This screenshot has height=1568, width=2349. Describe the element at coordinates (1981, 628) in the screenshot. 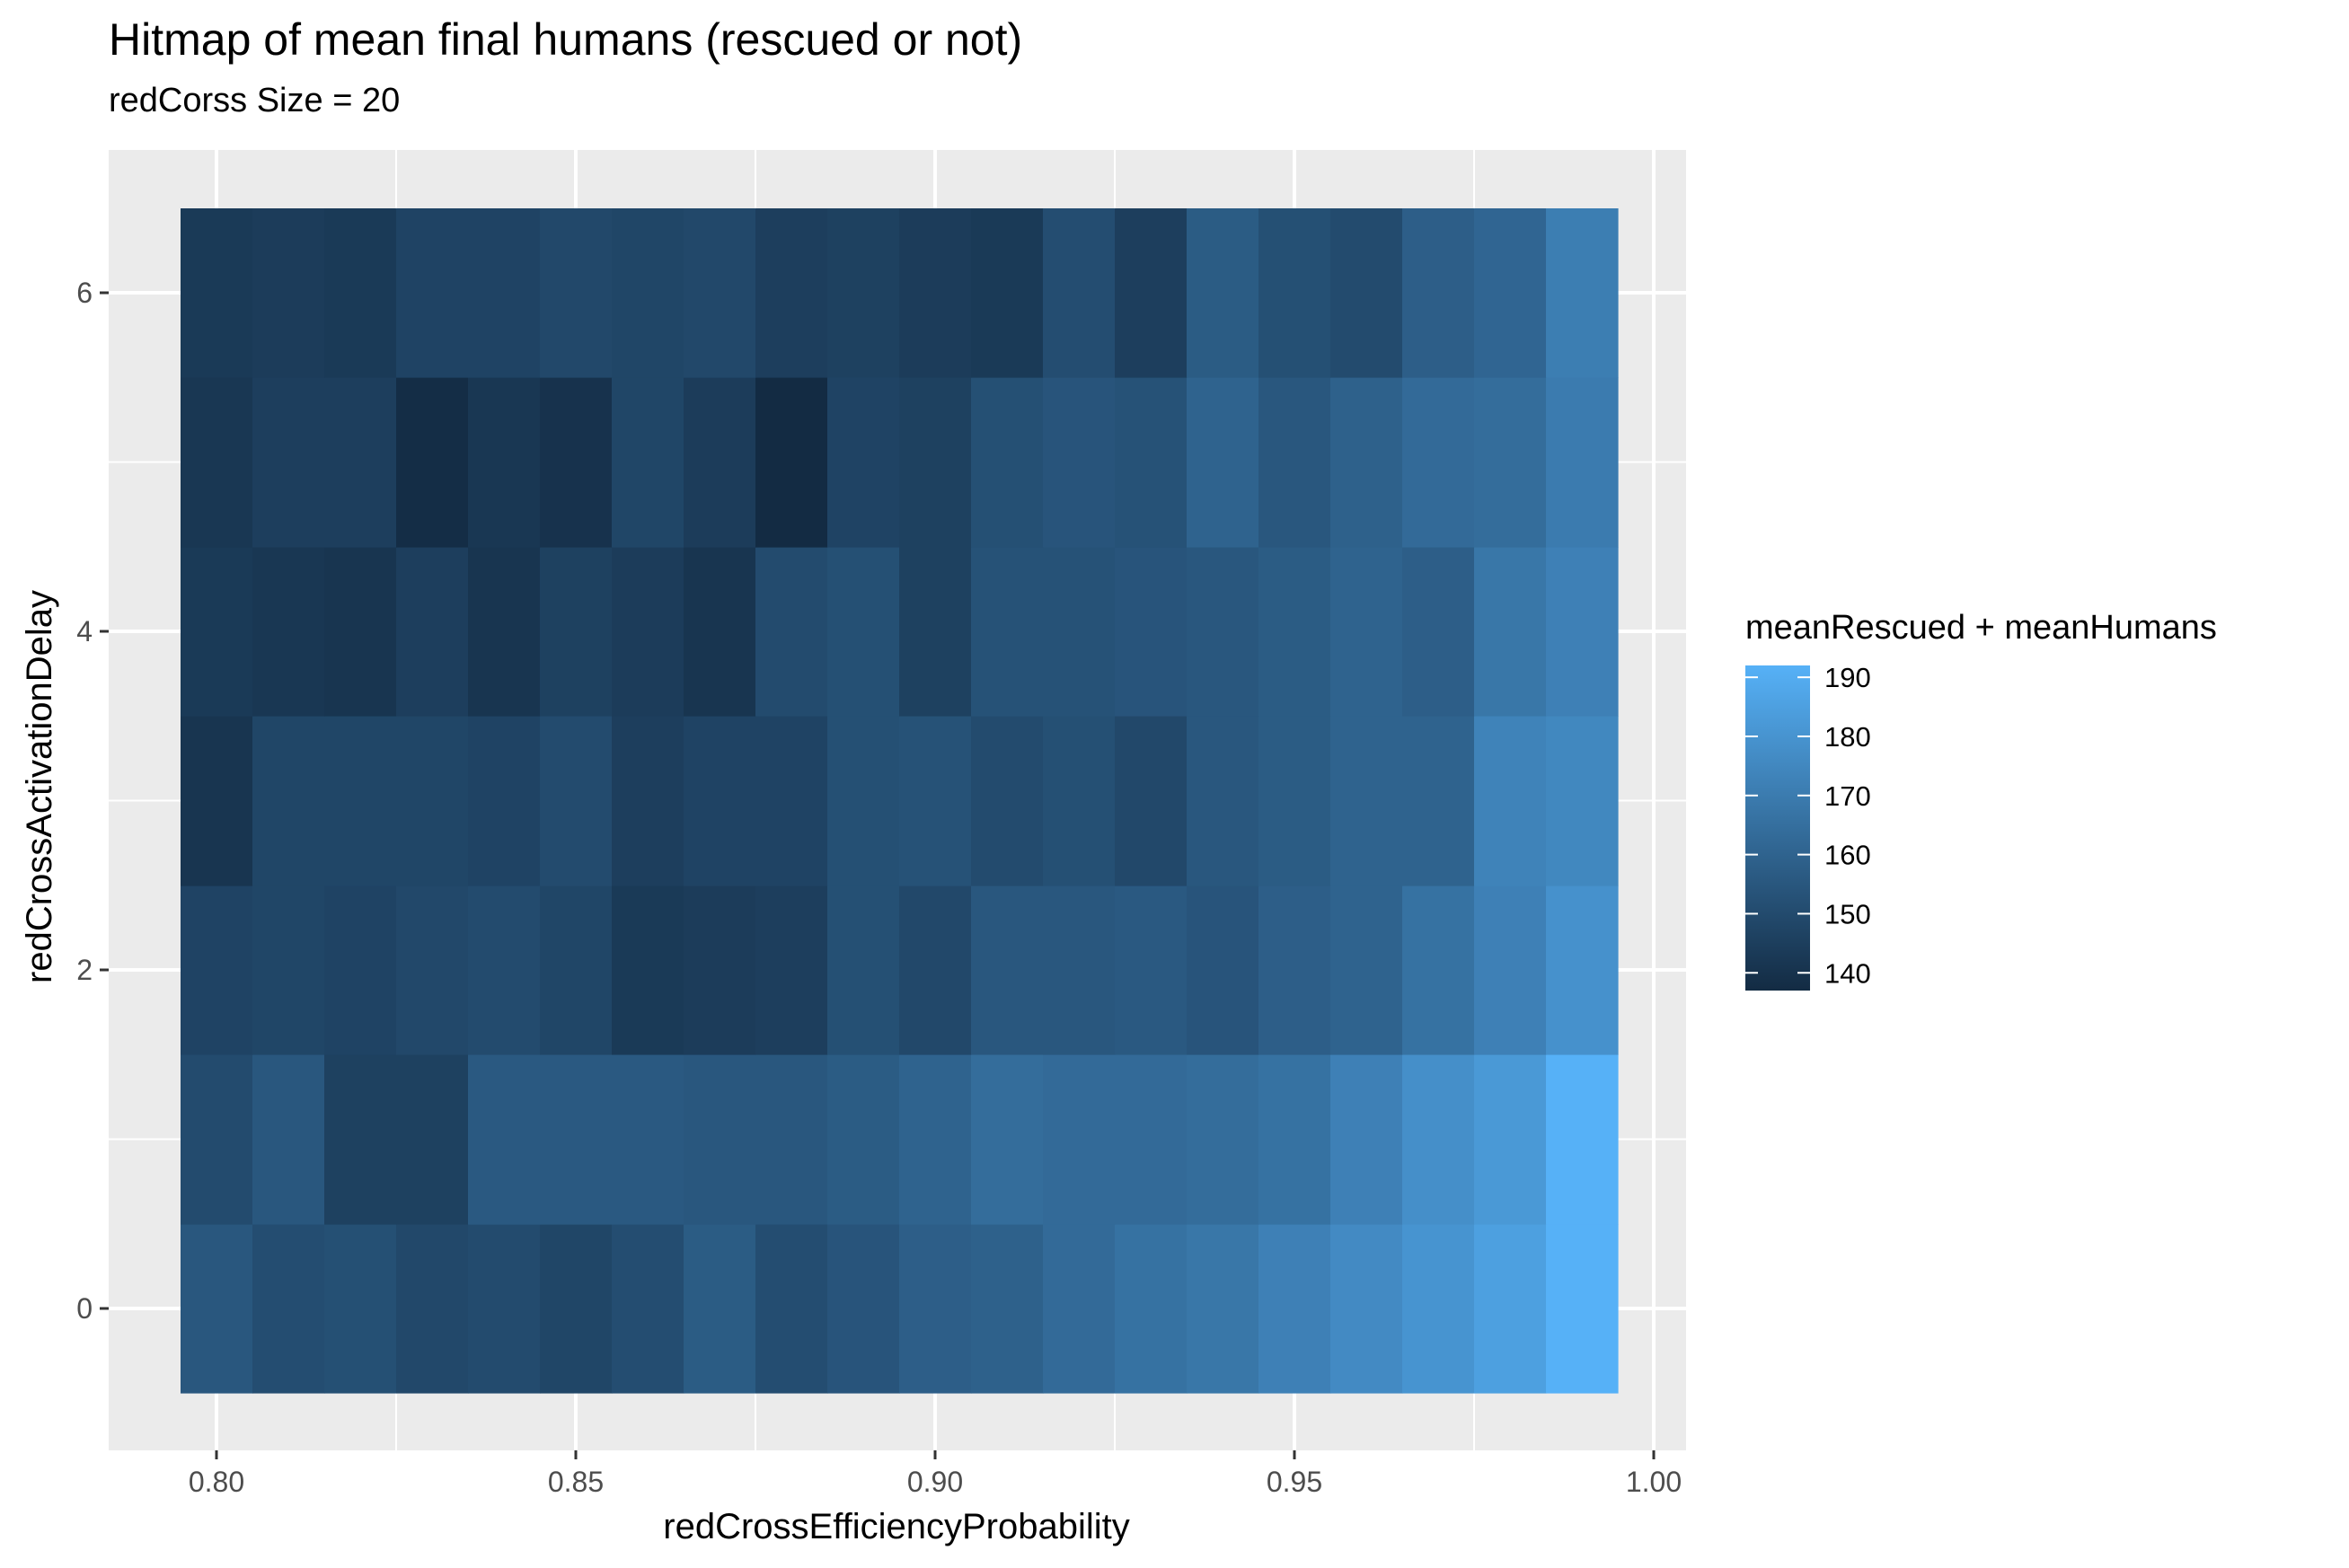

I see `legend-title: meanRescued + meanHumans` at that location.